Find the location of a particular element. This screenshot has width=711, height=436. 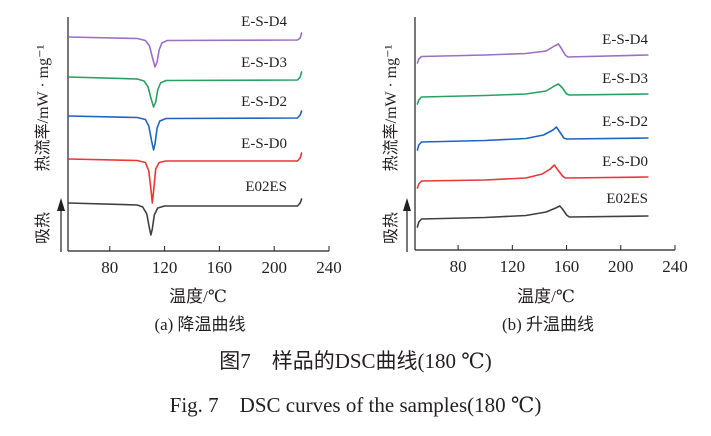

caption-cn: 图7 样品的DSC曲线(180 ℃) is located at coordinates (355, 361).